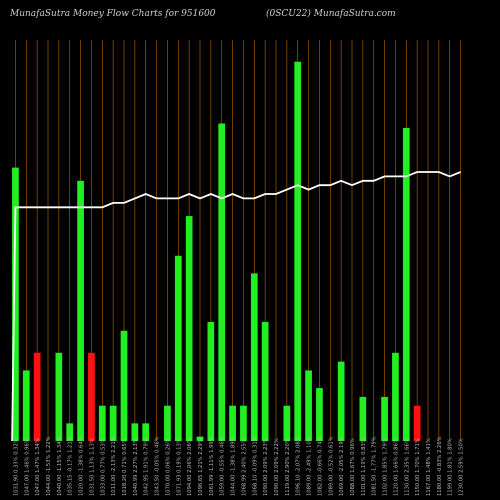 The width and height of the screenshot is (500, 500). Describe the element at coordinates (223, 466) in the screenshot. I see `x-tick-label: 1059.00 -0.55% 0.46%` at that location.